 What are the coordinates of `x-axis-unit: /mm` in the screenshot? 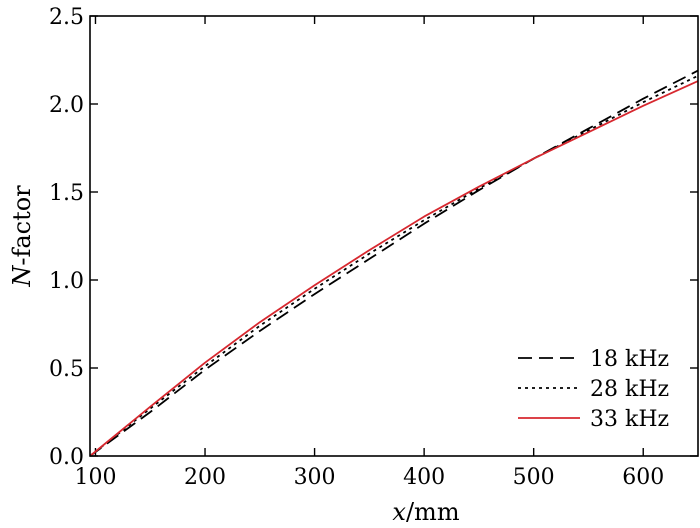 It's located at (433, 512).